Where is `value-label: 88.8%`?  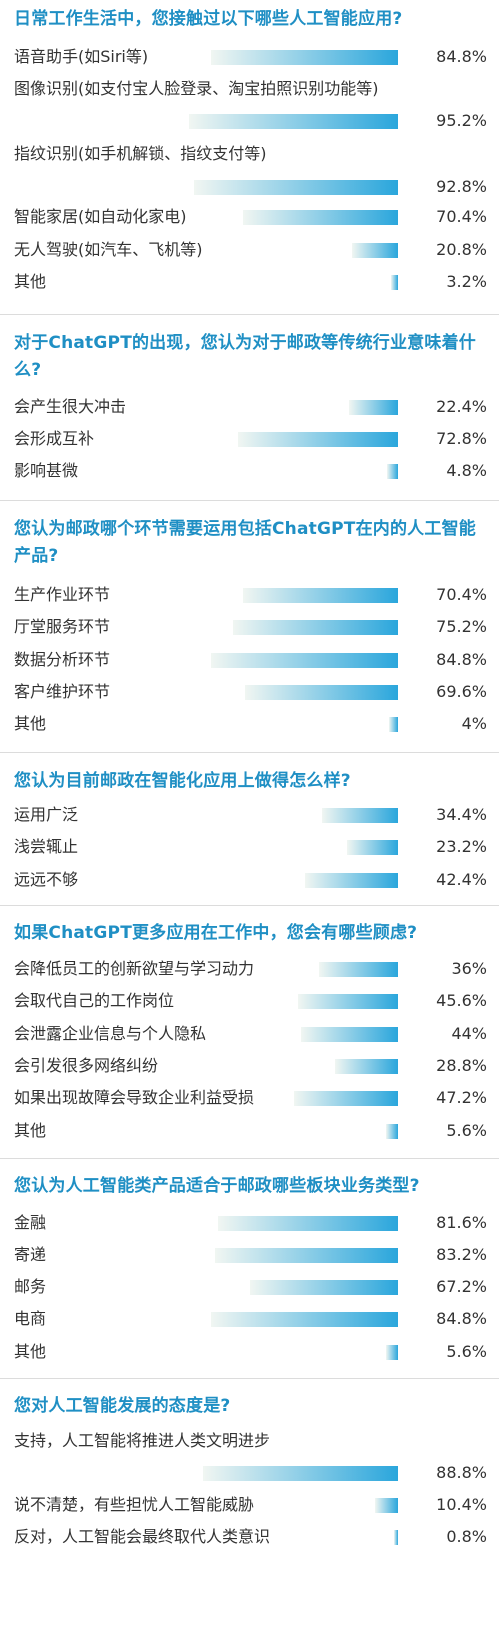
value-label: 88.8% is located at coordinates (461, 1472).